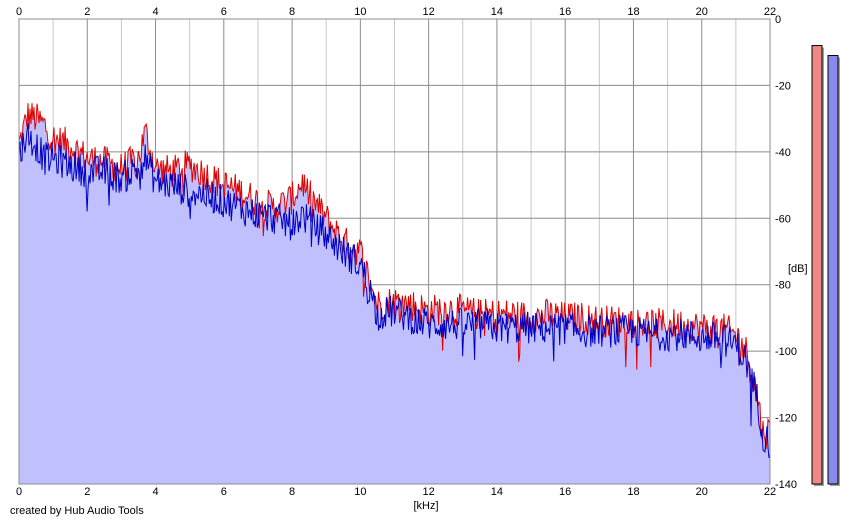 This screenshot has width=852, height=523. I want to click on x-tick-label-top: 4, so click(155, 12).